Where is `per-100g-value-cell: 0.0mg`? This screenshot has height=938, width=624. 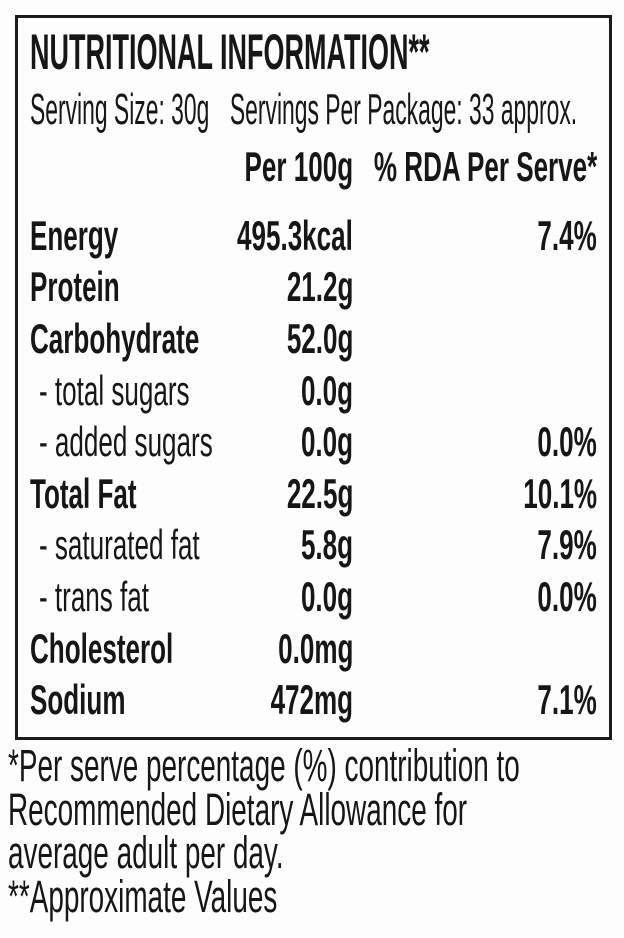 per-100g-value-cell: 0.0mg is located at coordinates (276, 649).